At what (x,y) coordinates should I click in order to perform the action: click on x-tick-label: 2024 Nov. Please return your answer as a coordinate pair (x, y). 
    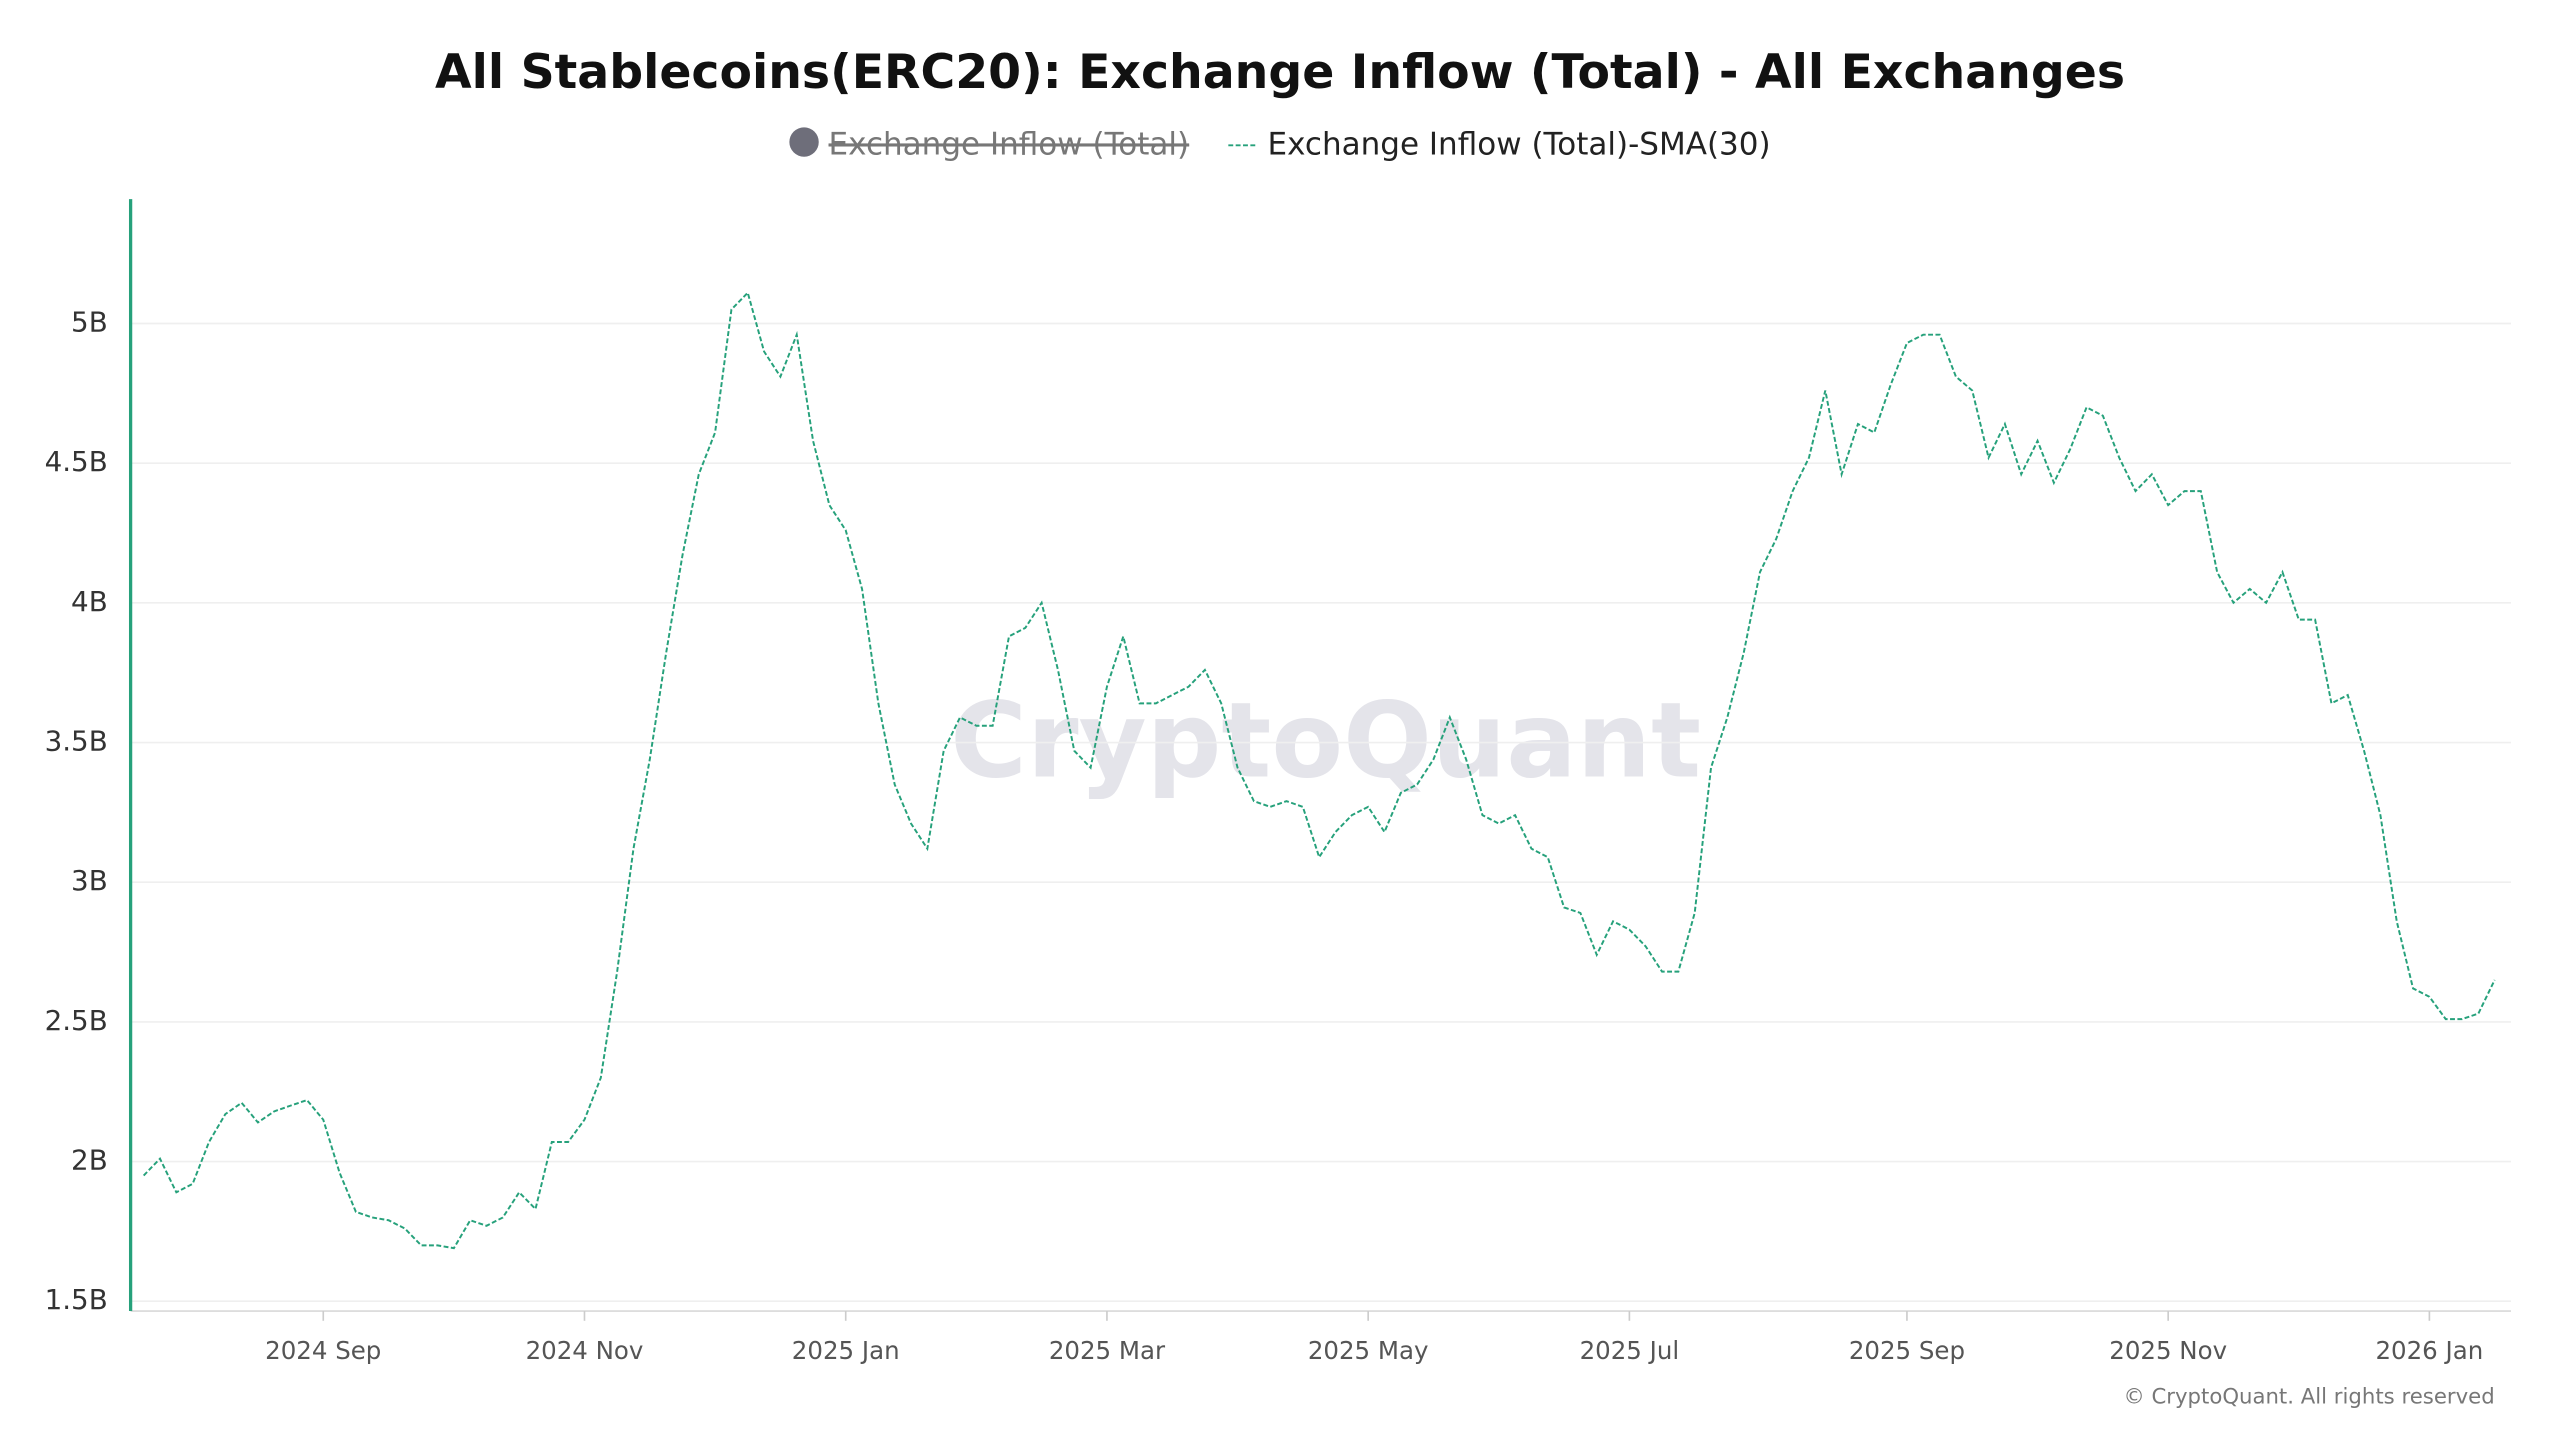
    Looking at the image, I should click on (585, 1350).